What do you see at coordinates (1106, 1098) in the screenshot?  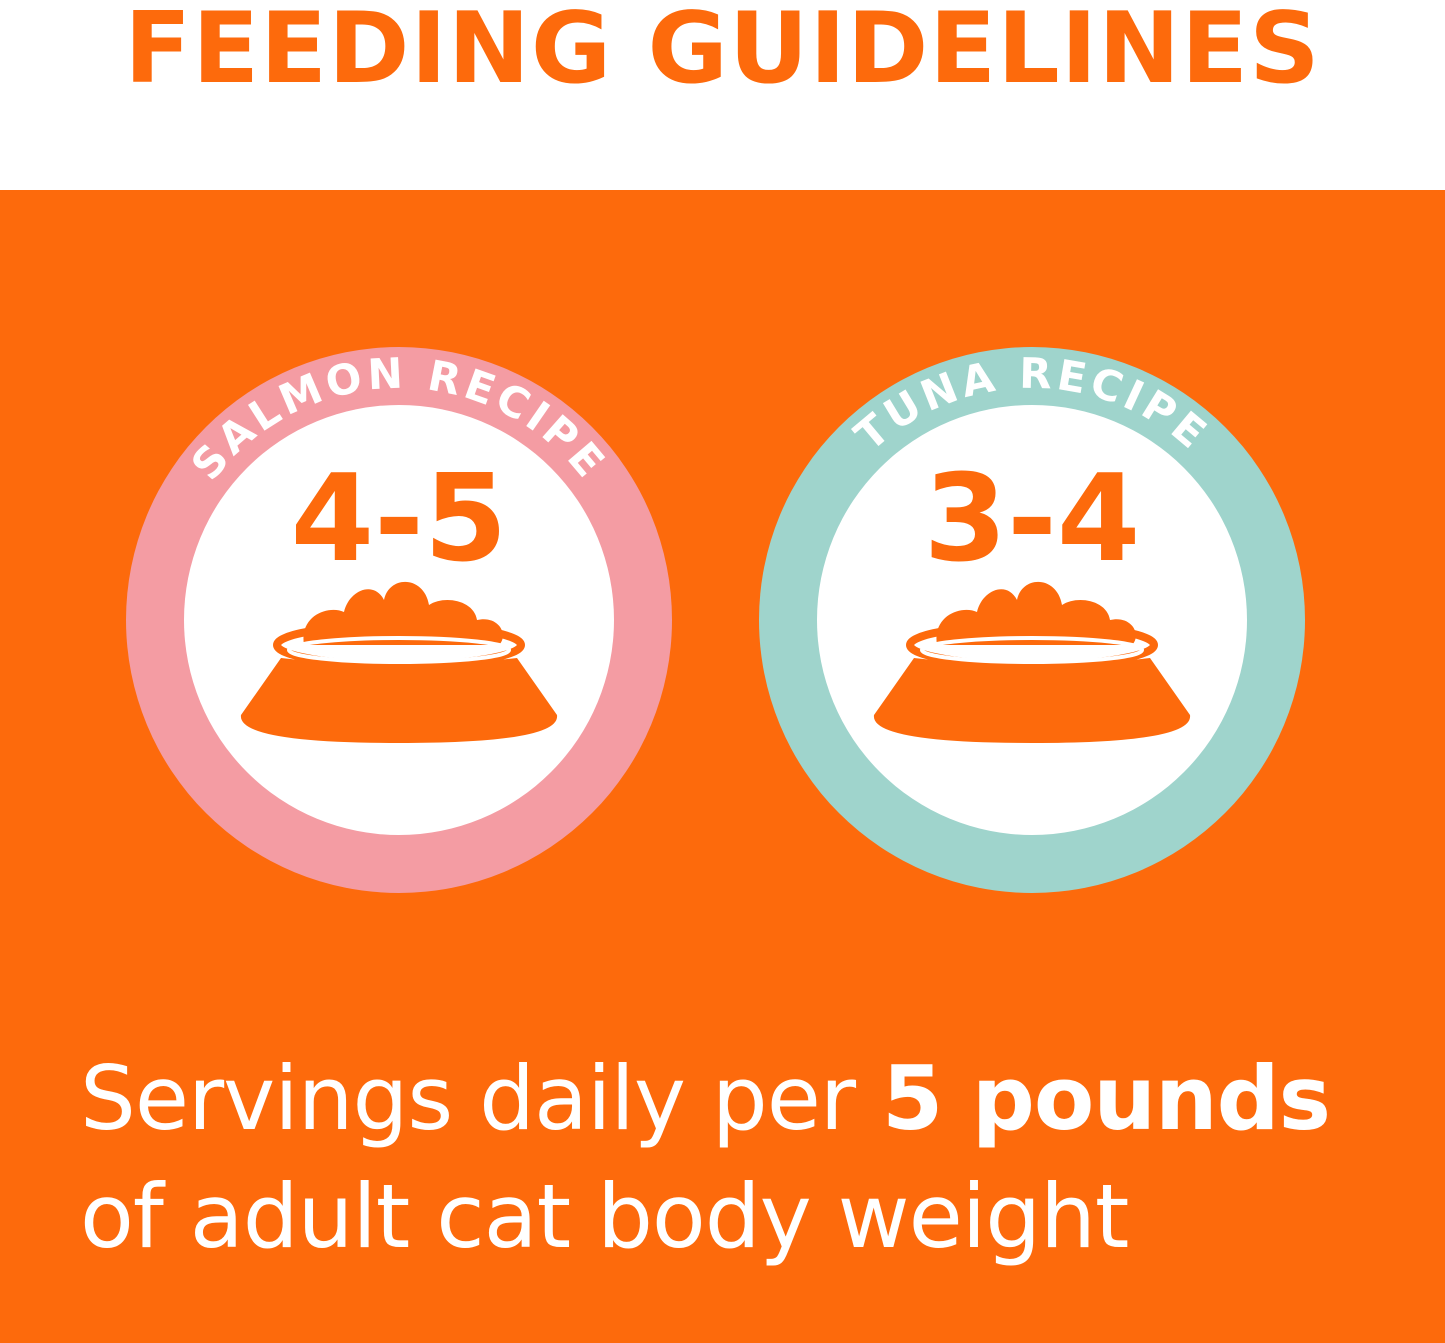 I see `caption-emphasis: 5 pounds` at bounding box center [1106, 1098].